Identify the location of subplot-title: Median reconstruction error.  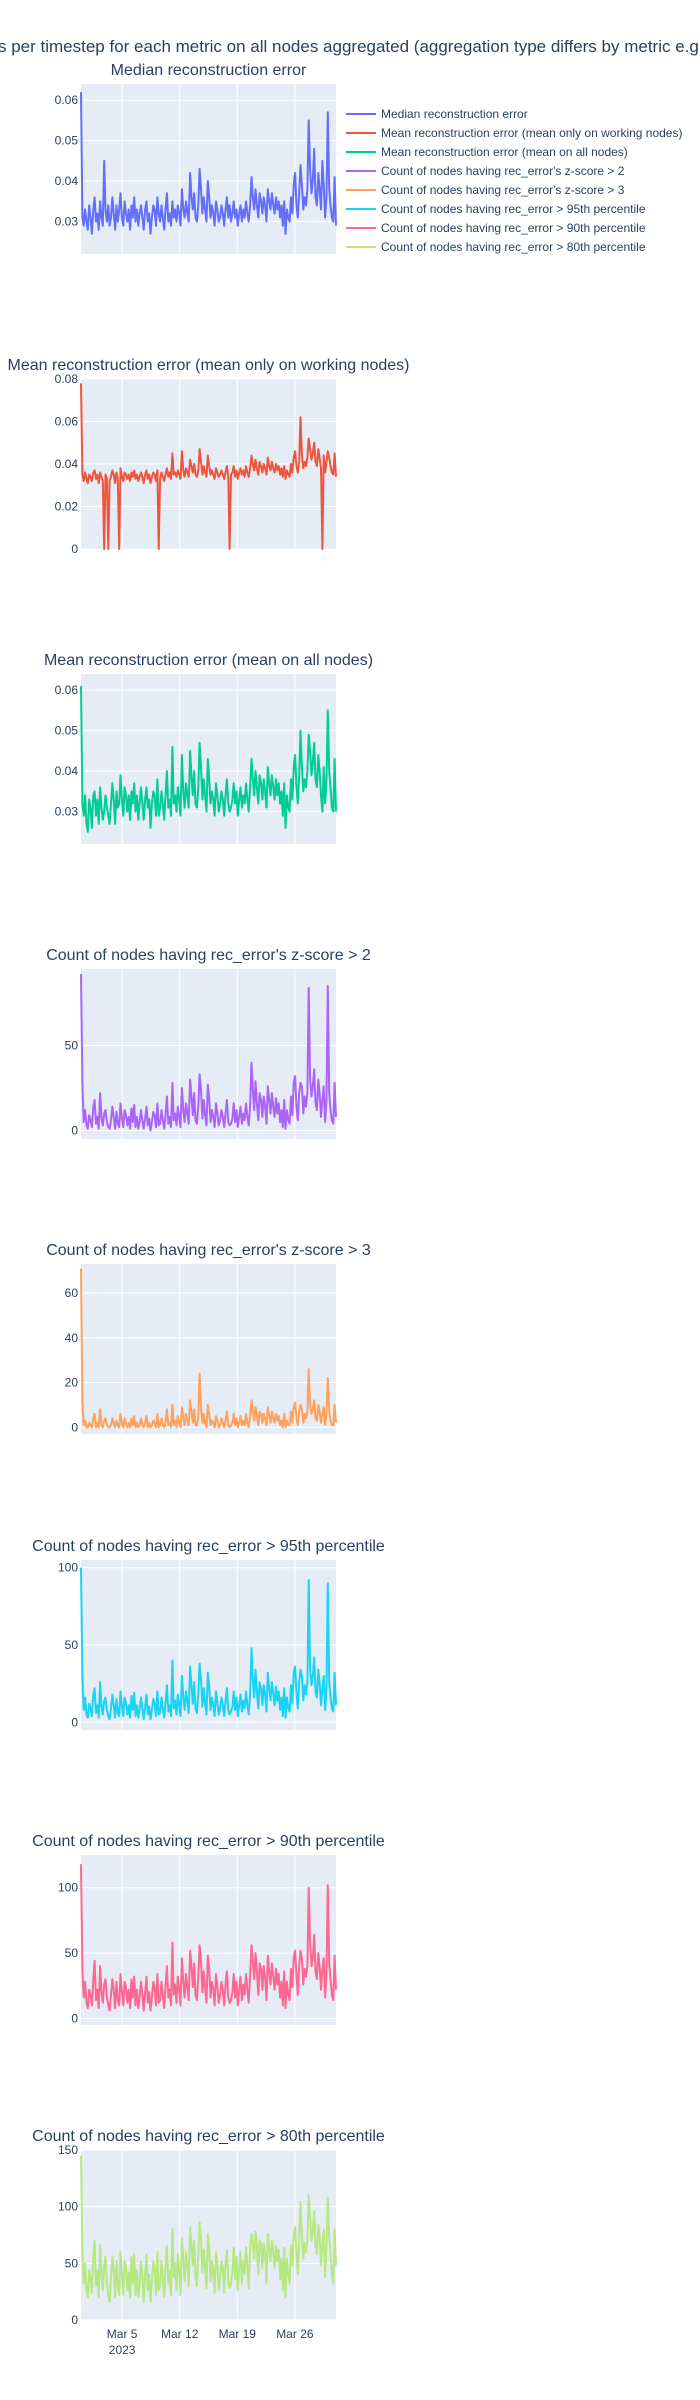
(209, 70).